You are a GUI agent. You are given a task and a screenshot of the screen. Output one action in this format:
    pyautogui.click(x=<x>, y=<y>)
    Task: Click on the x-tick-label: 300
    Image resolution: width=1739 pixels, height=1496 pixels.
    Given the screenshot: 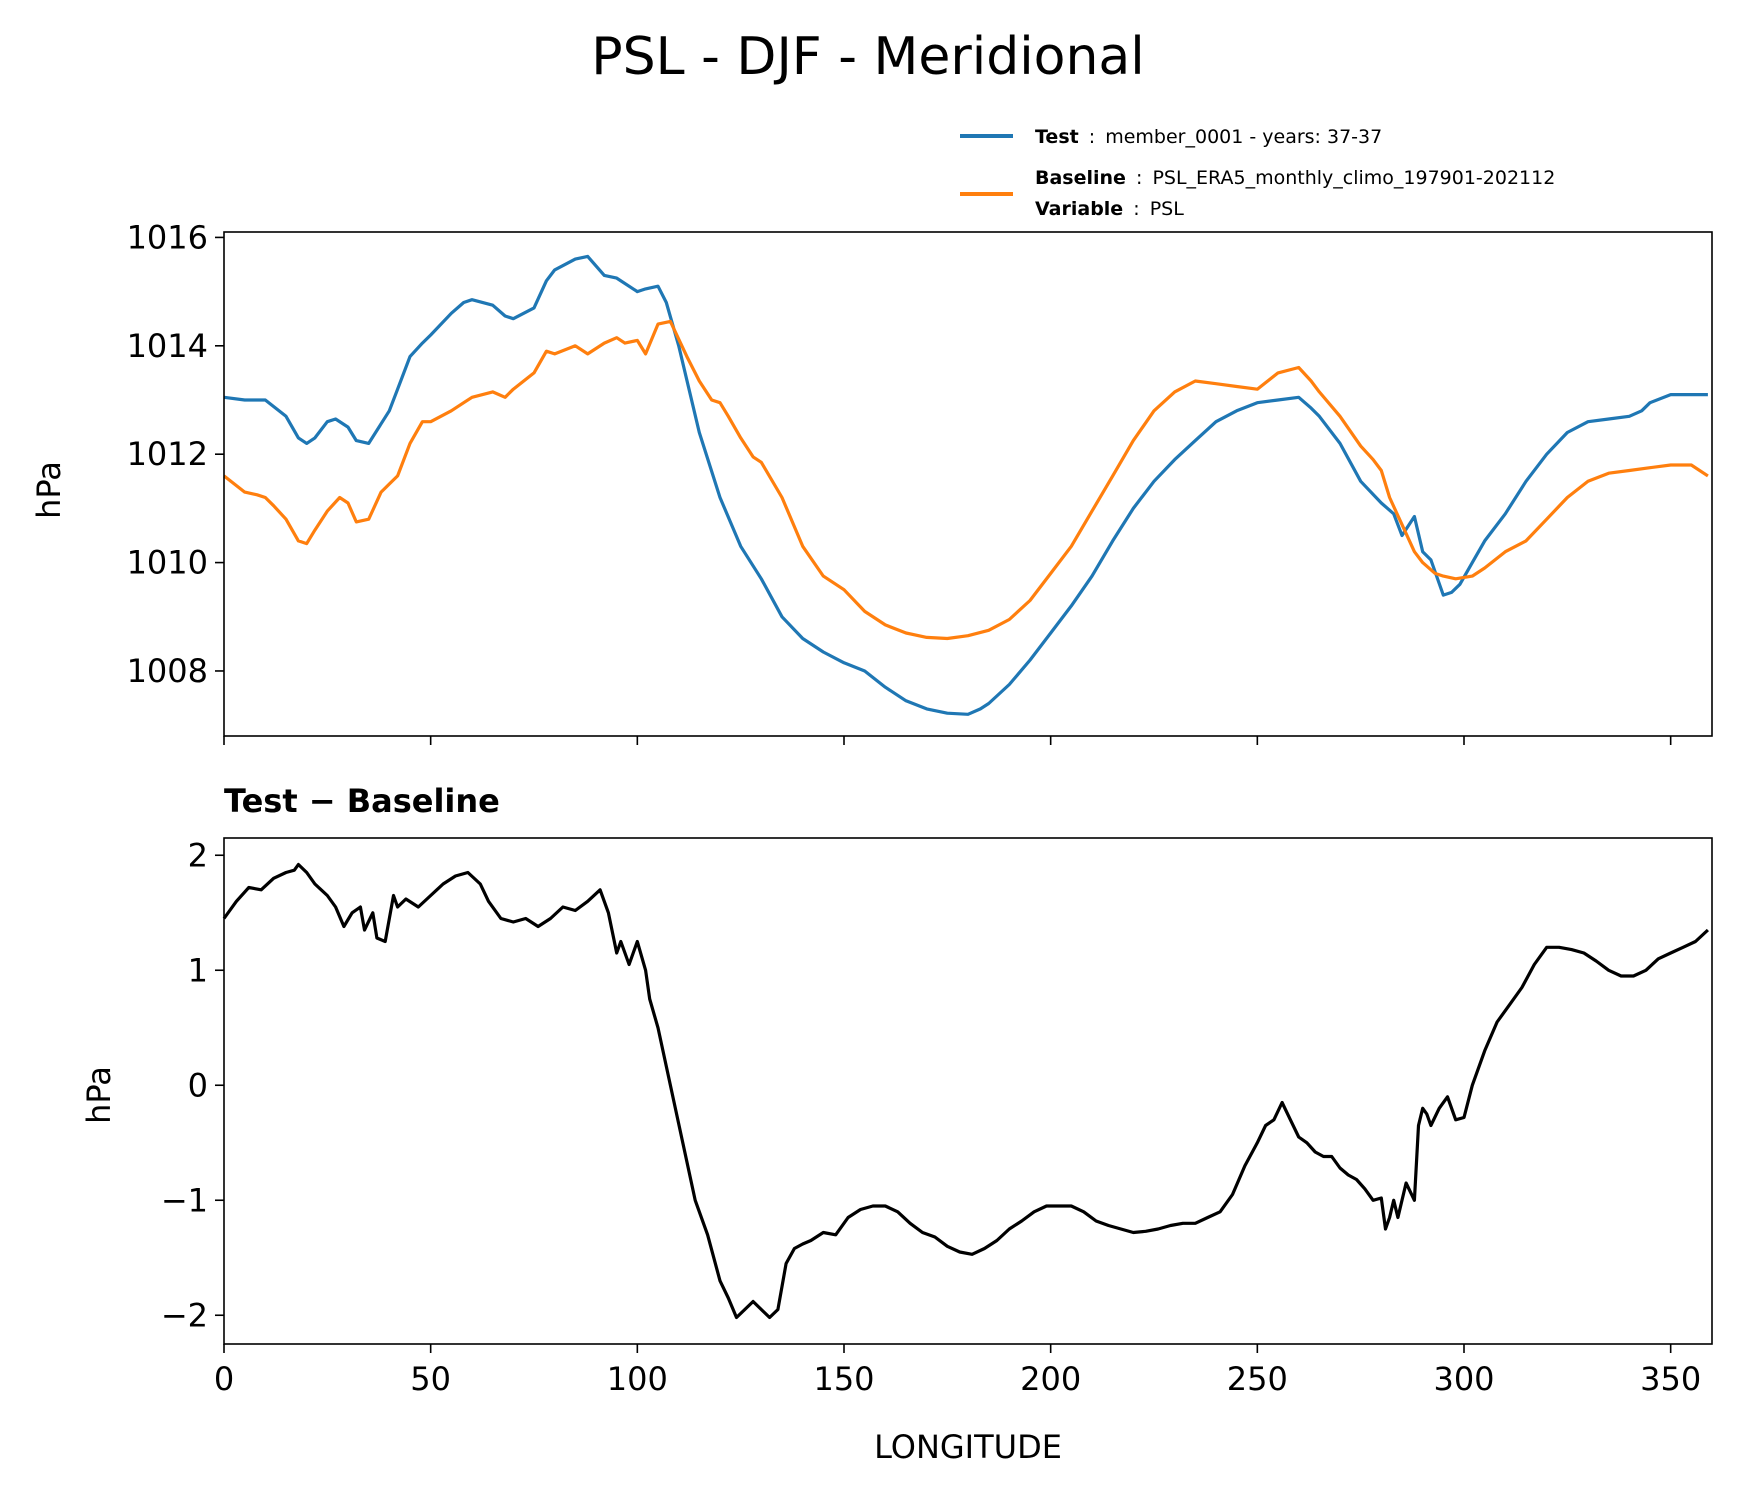 What is the action you would take?
    pyautogui.click(x=1463, y=1379)
    